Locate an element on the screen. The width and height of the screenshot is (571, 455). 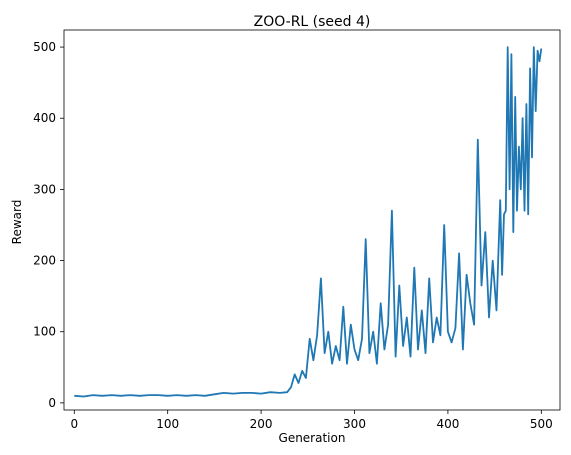
x-tick-label: 300 is located at coordinates (354, 424).